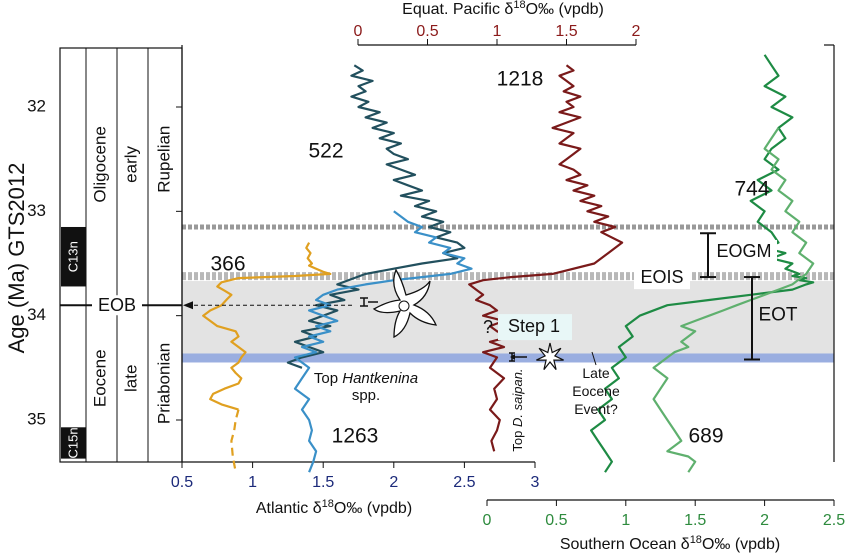 This screenshot has height=554, width=850. What do you see at coordinates (36, 418) in the screenshot?
I see `y-tick-label: 35` at bounding box center [36, 418].